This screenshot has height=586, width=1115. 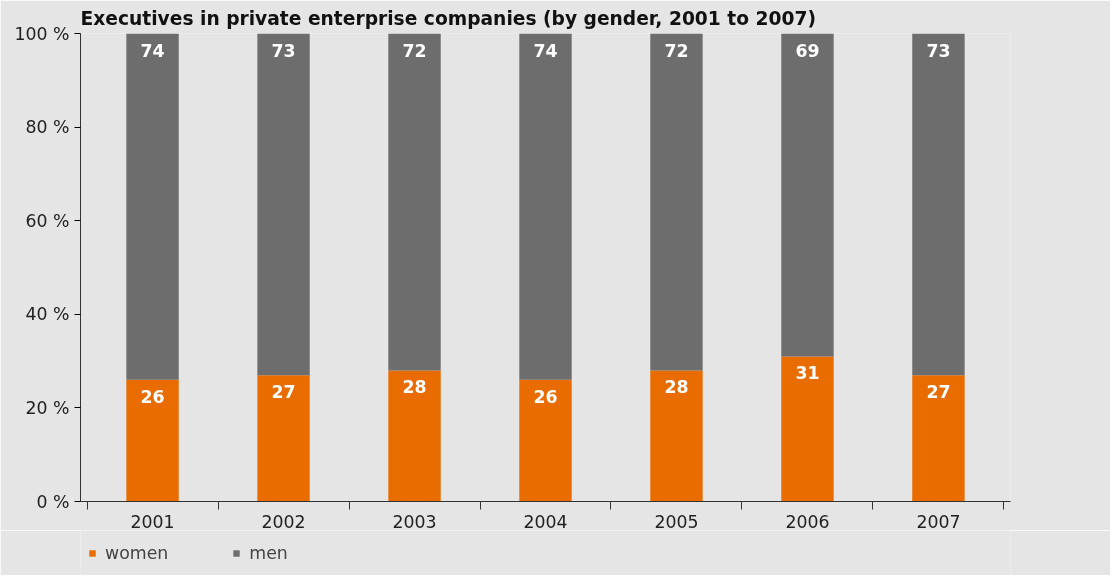 I want to click on x-tick-label: 2002, so click(x=283, y=521).